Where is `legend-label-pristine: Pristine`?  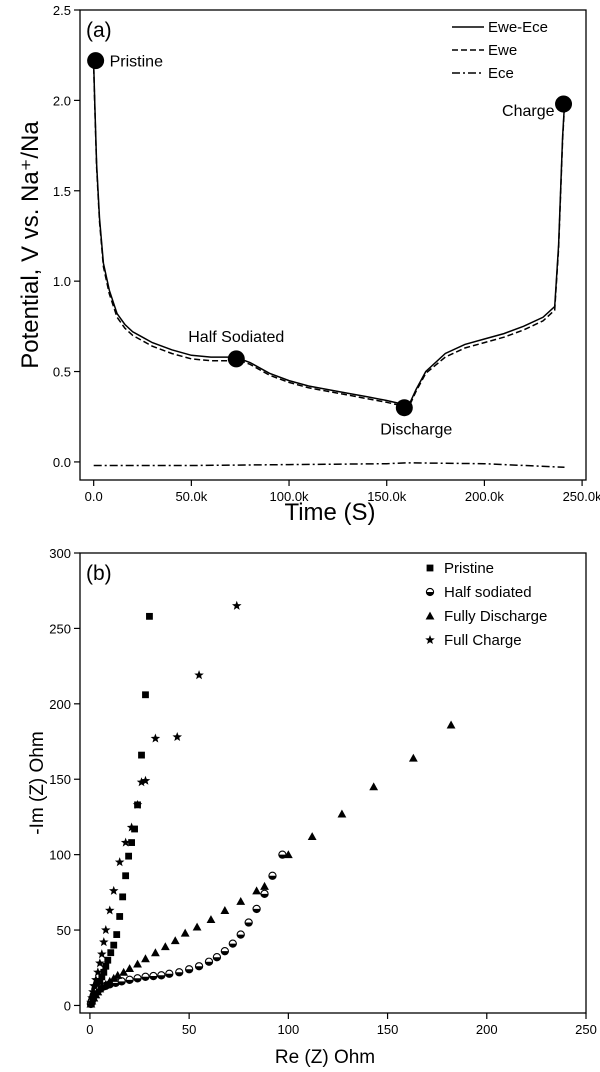
legend-label-pristine: Pristine is located at coordinates (469, 568).